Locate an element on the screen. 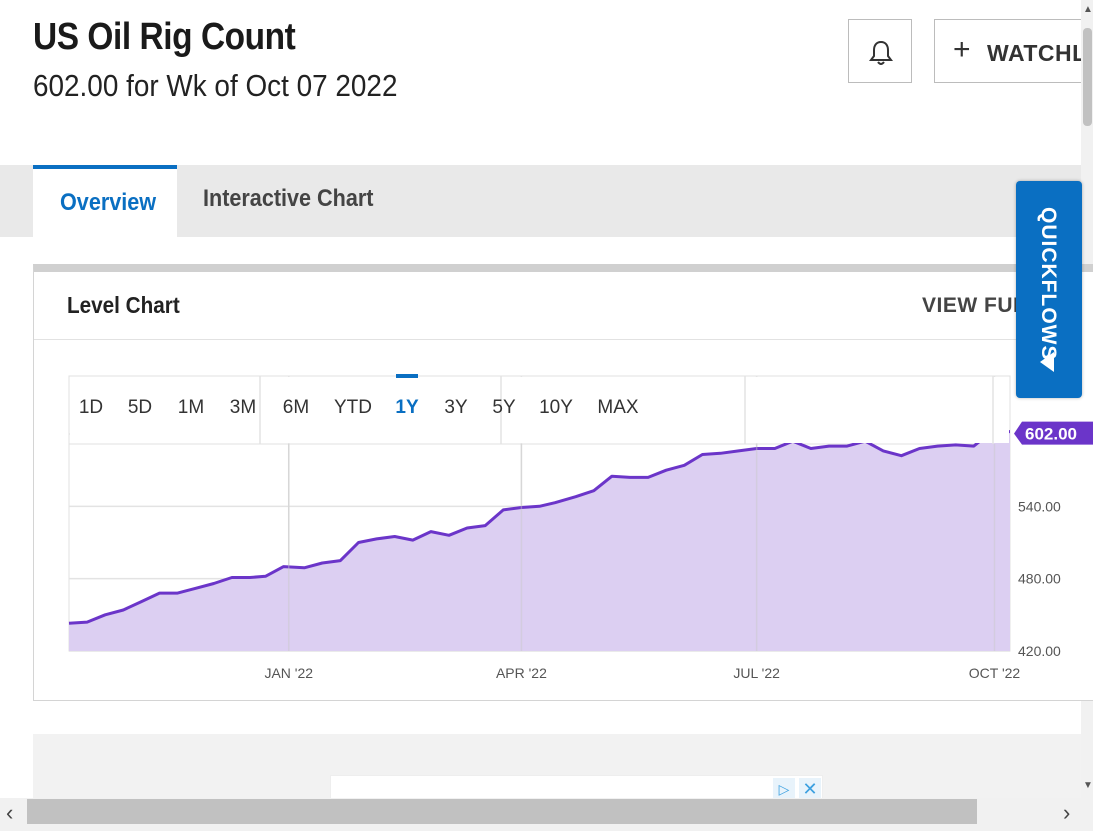 Image resolution: width=1093 pixels, height=831 pixels. watchlist-button: + WATCHLIST is located at coordinates (1013, 51).